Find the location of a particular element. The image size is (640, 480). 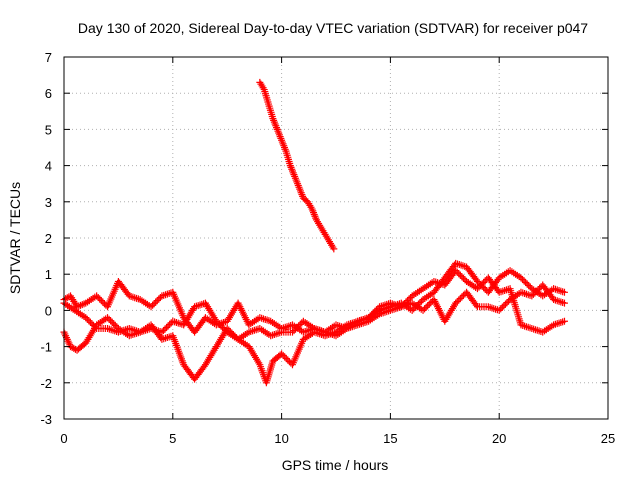

x-tick-label: 20 is located at coordinates (499, 438).